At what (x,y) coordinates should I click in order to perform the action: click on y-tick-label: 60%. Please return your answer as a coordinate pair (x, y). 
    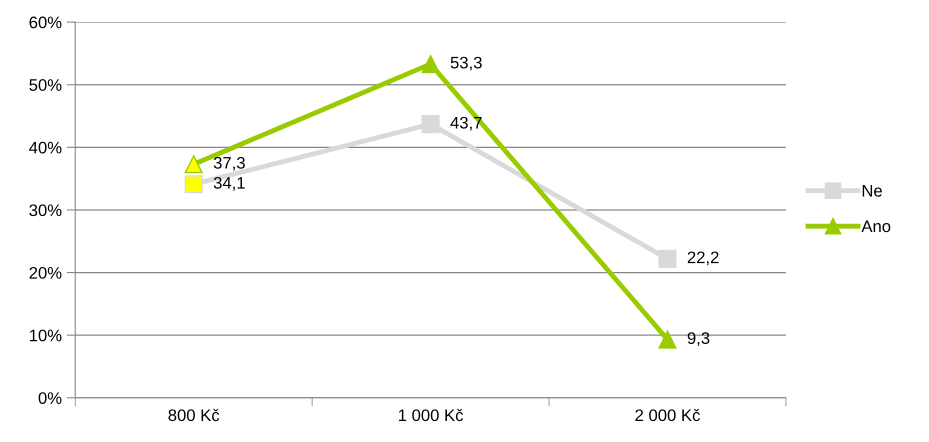
    Looking at the image, I should click on (46, 22).